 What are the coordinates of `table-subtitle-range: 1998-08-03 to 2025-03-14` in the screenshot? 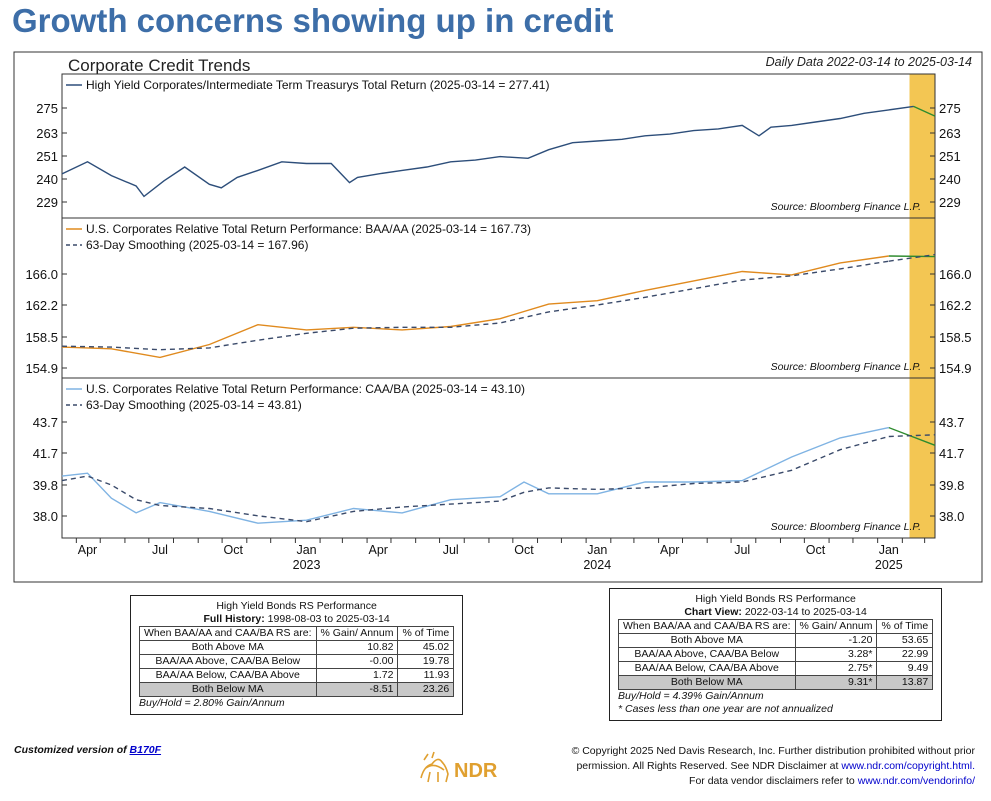 It's located at (328, 619).